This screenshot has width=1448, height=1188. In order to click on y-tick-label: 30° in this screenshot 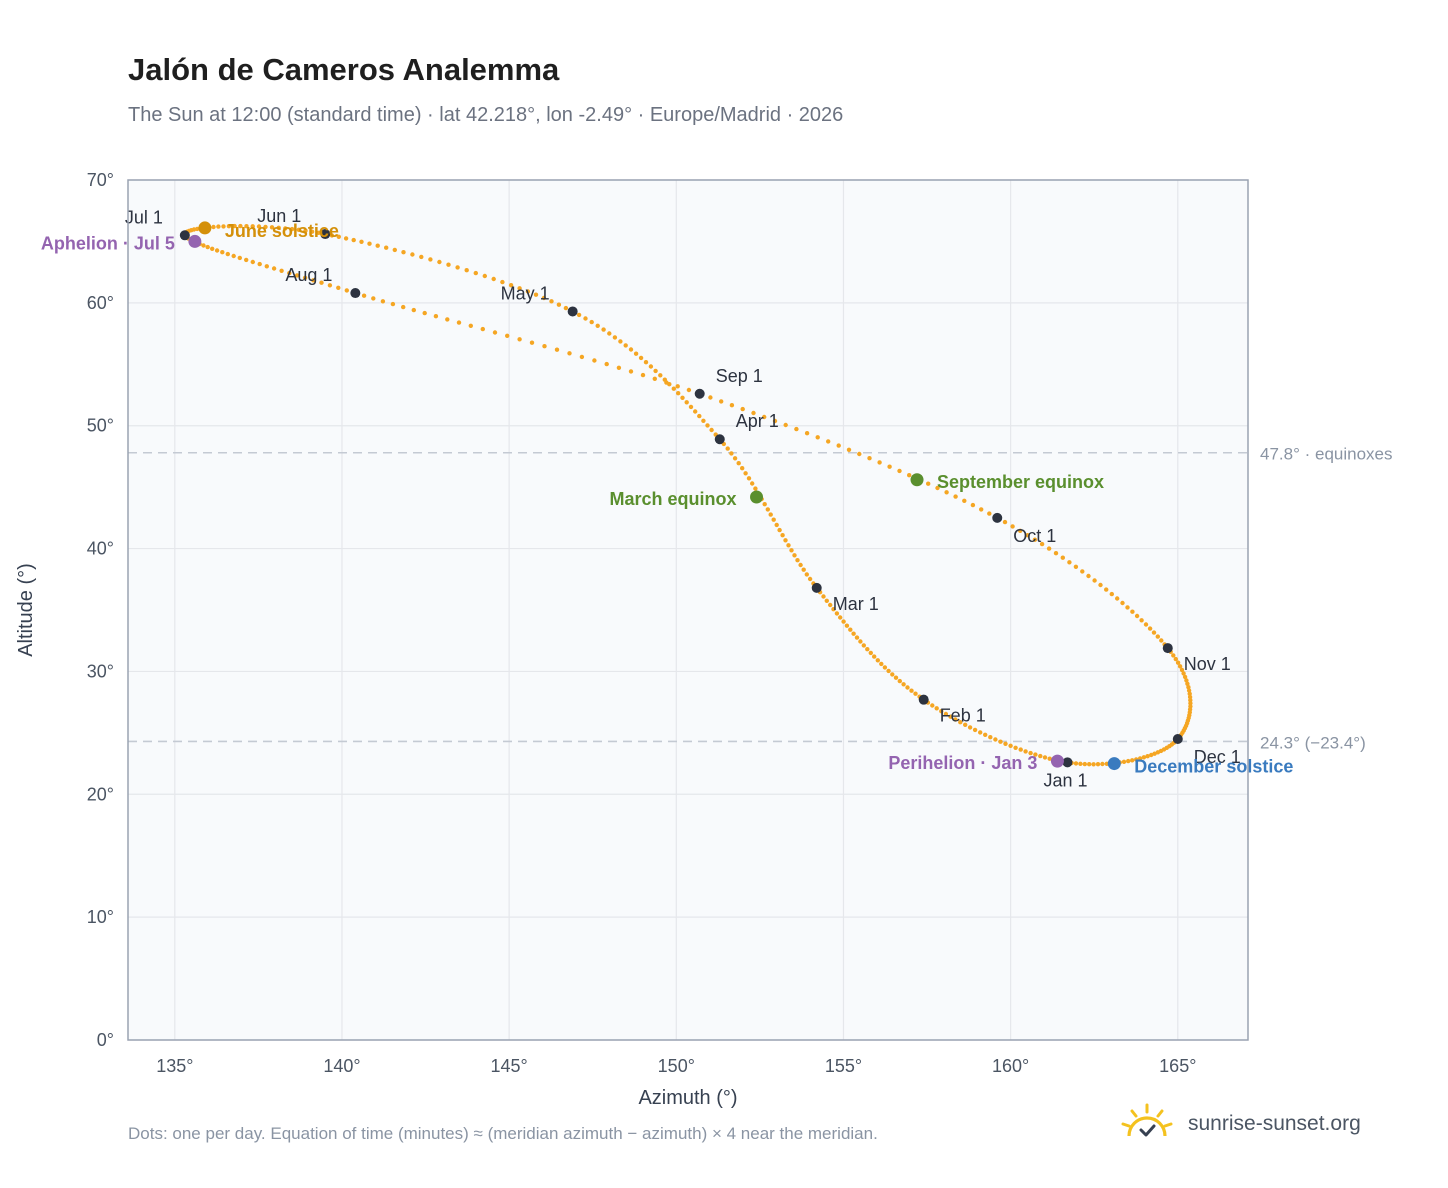, I will do `click(100, 671)`.